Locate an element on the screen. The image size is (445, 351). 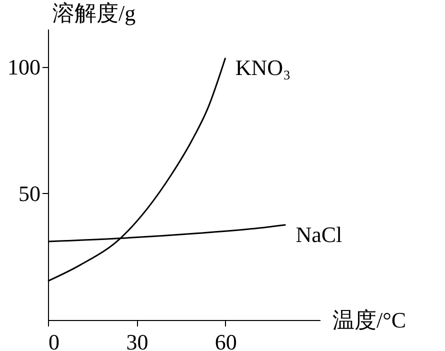
y-axis-title: 溶解度/g is located at coordinates (94, 13).